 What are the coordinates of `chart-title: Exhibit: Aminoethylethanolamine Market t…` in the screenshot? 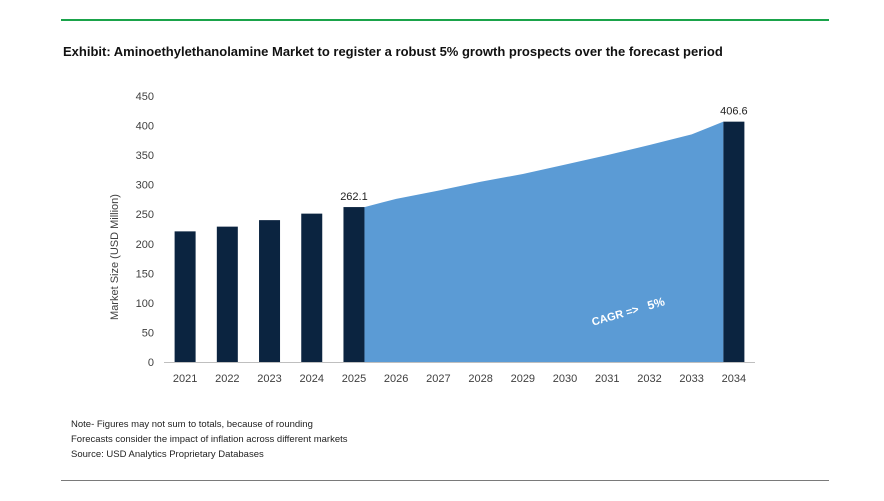 It's located at (393, 51).